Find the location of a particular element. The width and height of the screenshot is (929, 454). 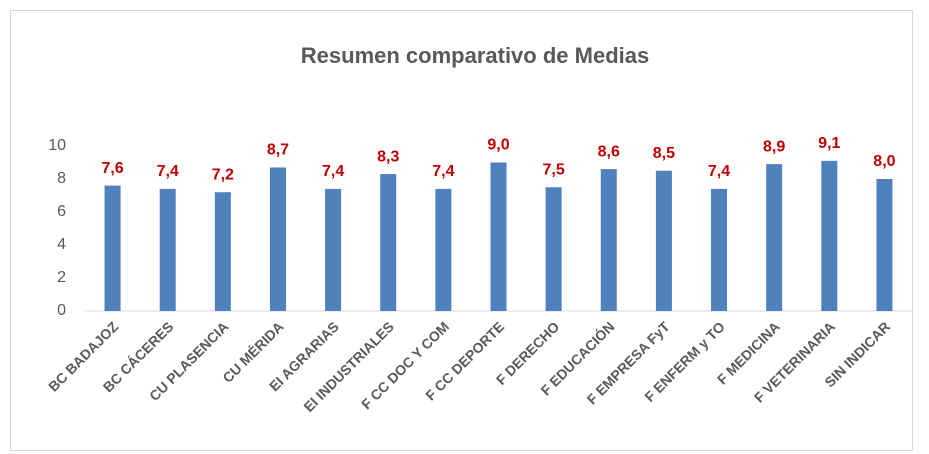

chart-title: Resumen comparativo de Medias is located at coordinates (475, 55).